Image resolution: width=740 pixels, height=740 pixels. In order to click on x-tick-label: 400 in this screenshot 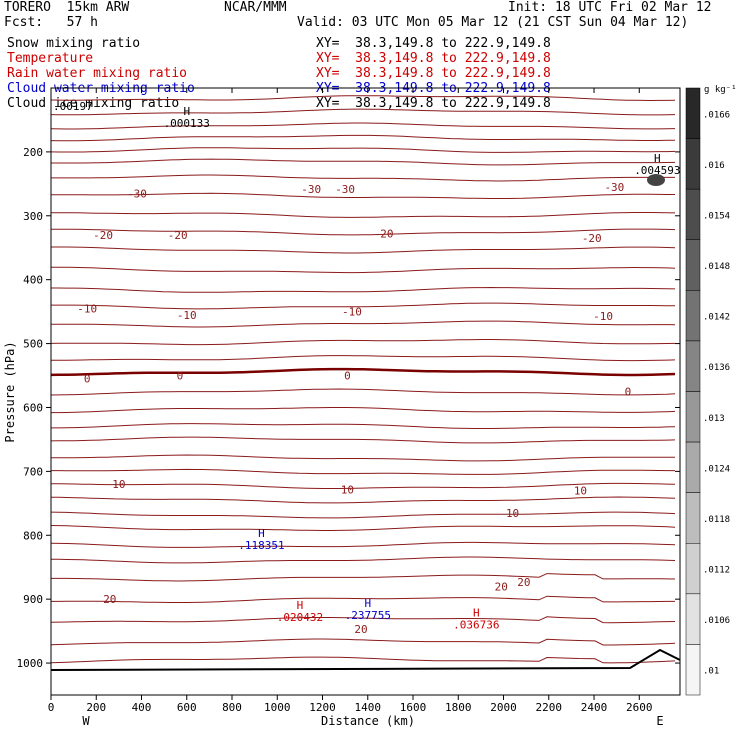, I will do `click(142, 707)`.